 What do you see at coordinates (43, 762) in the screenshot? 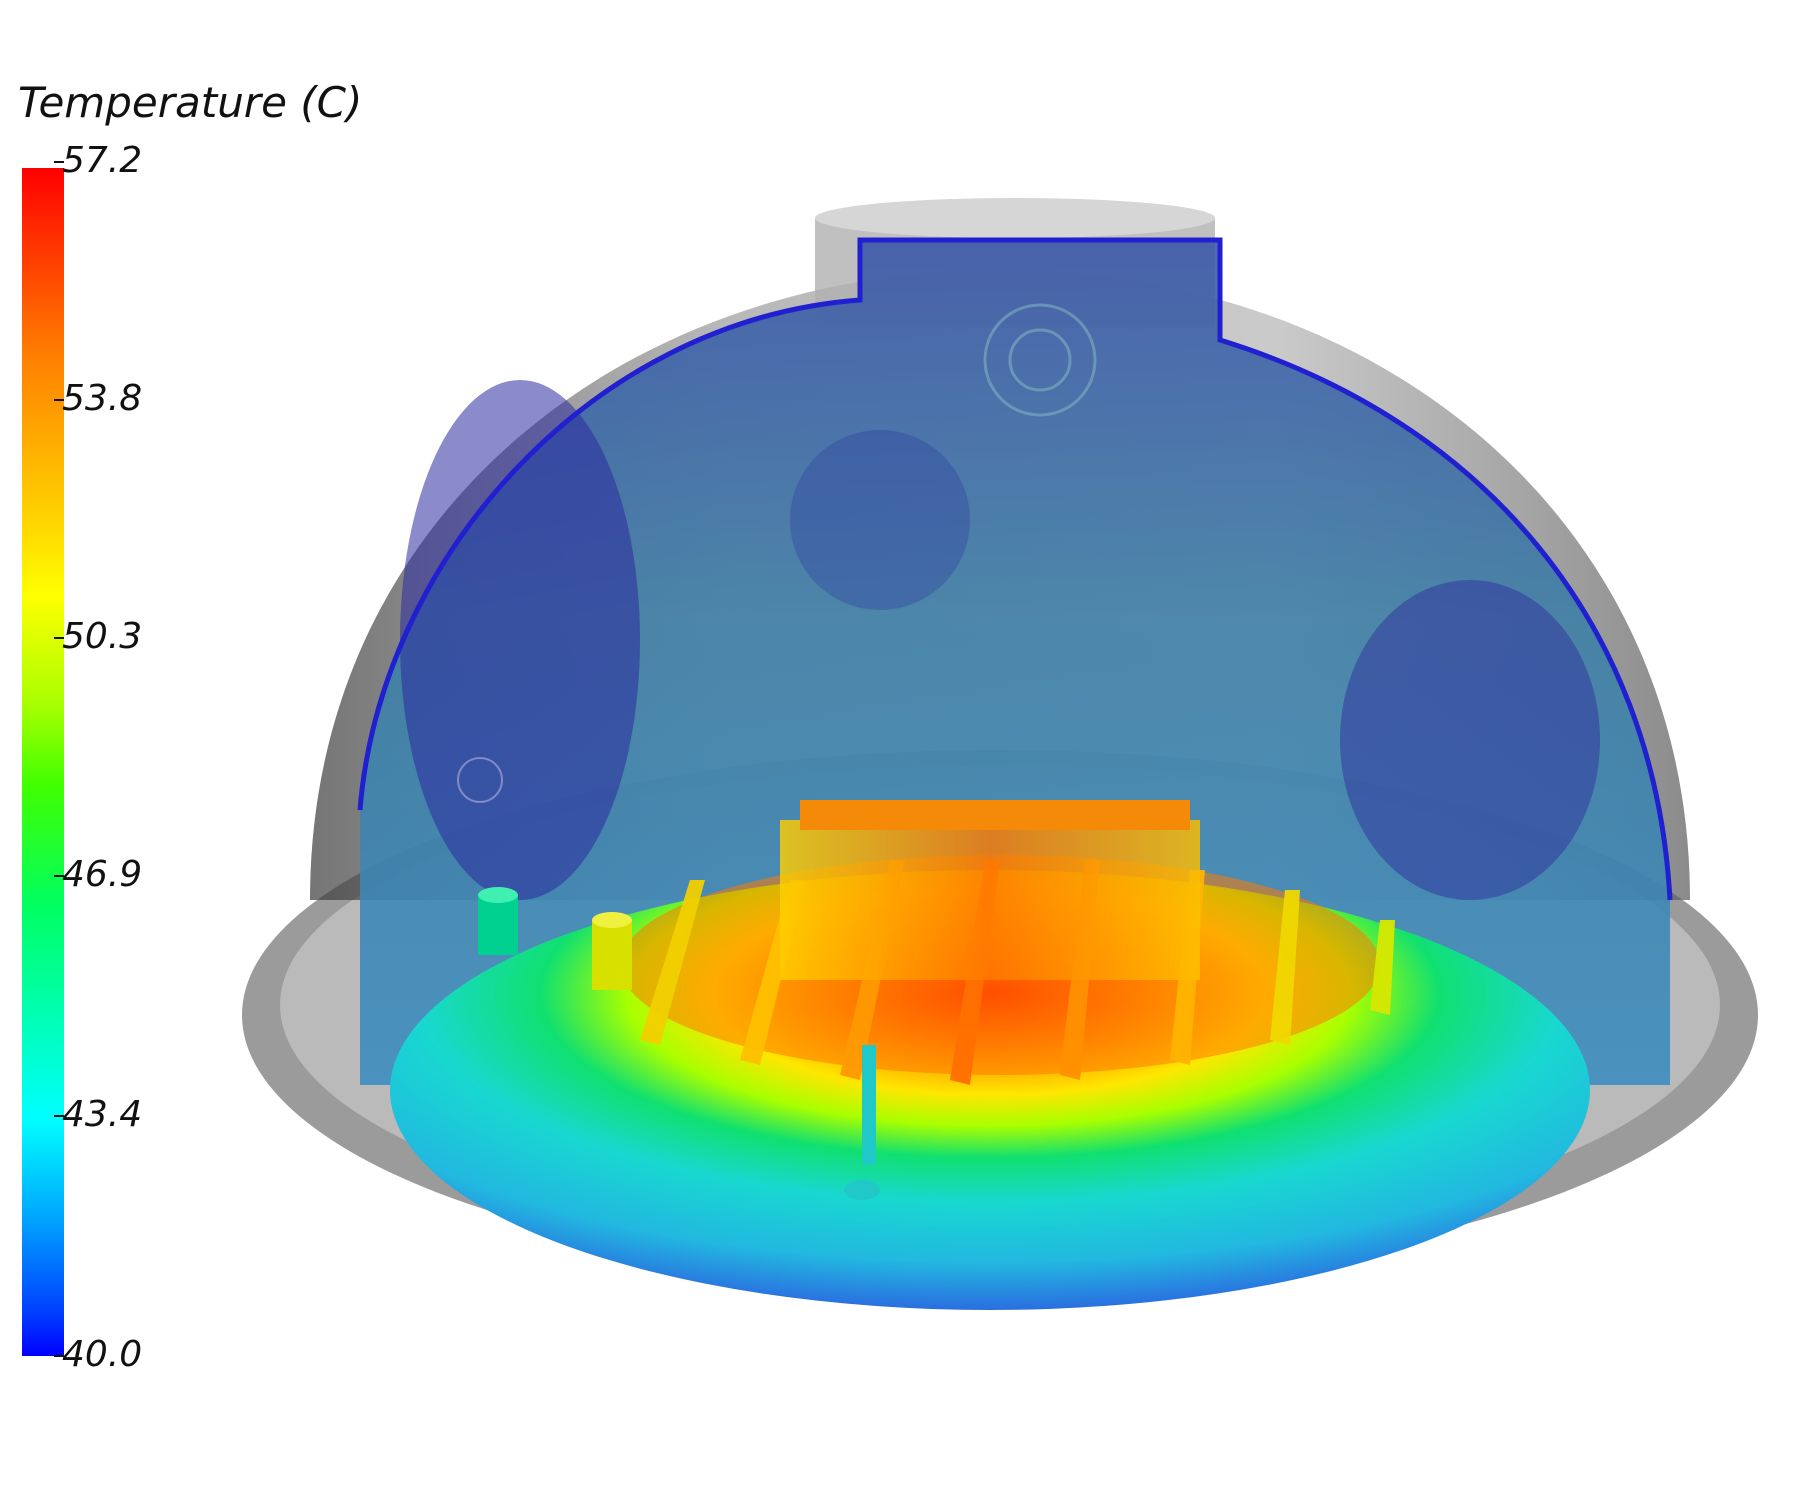
I see `colorbar` at bounding box center [43, 762].